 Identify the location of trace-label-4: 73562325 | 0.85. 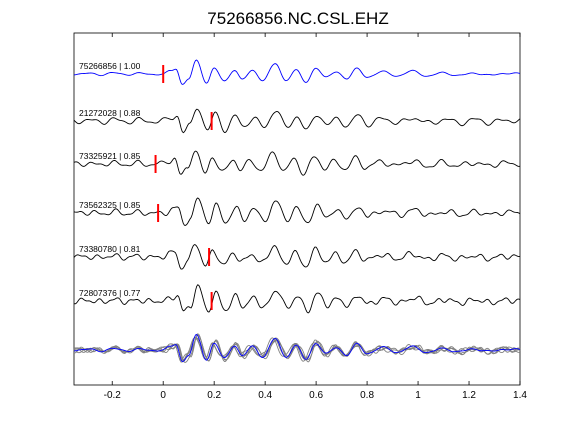
(110, 205).